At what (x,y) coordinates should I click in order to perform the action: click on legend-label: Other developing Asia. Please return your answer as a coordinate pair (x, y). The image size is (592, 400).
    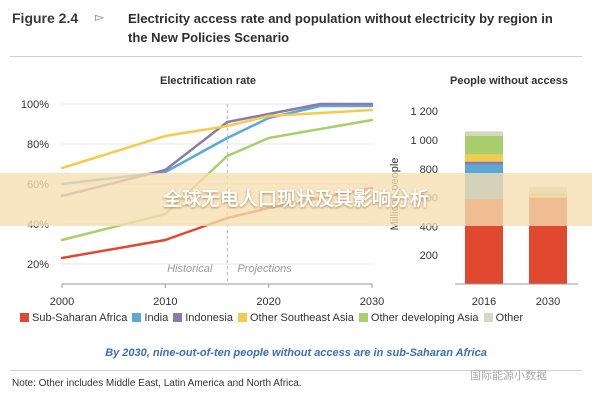
    Looking at the image, I should click on (424, 318).